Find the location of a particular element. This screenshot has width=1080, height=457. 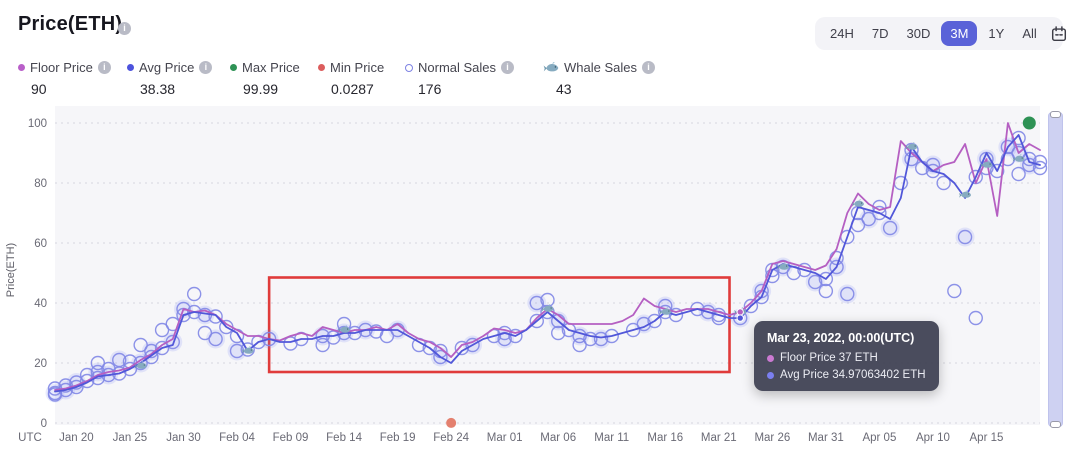

tooltip-row: Avg Price 34.97063402 ETH is located at coordinates (846, 375).